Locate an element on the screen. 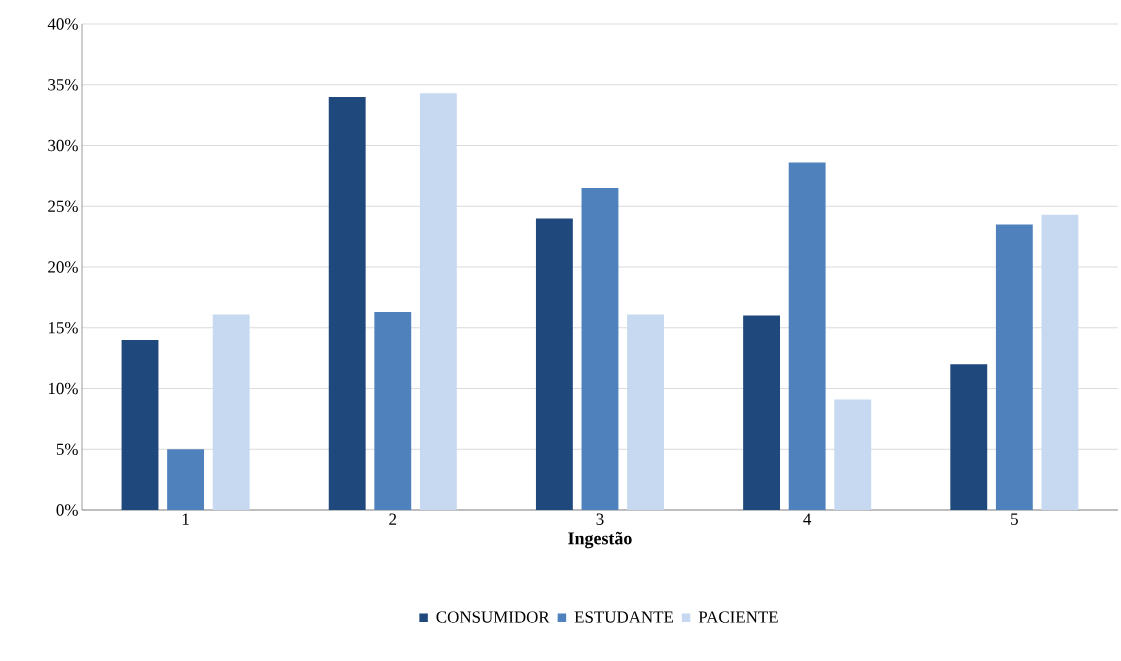 The image size is (1121, 661). x-tick-label: 3 is located at coordinates (600, 519).